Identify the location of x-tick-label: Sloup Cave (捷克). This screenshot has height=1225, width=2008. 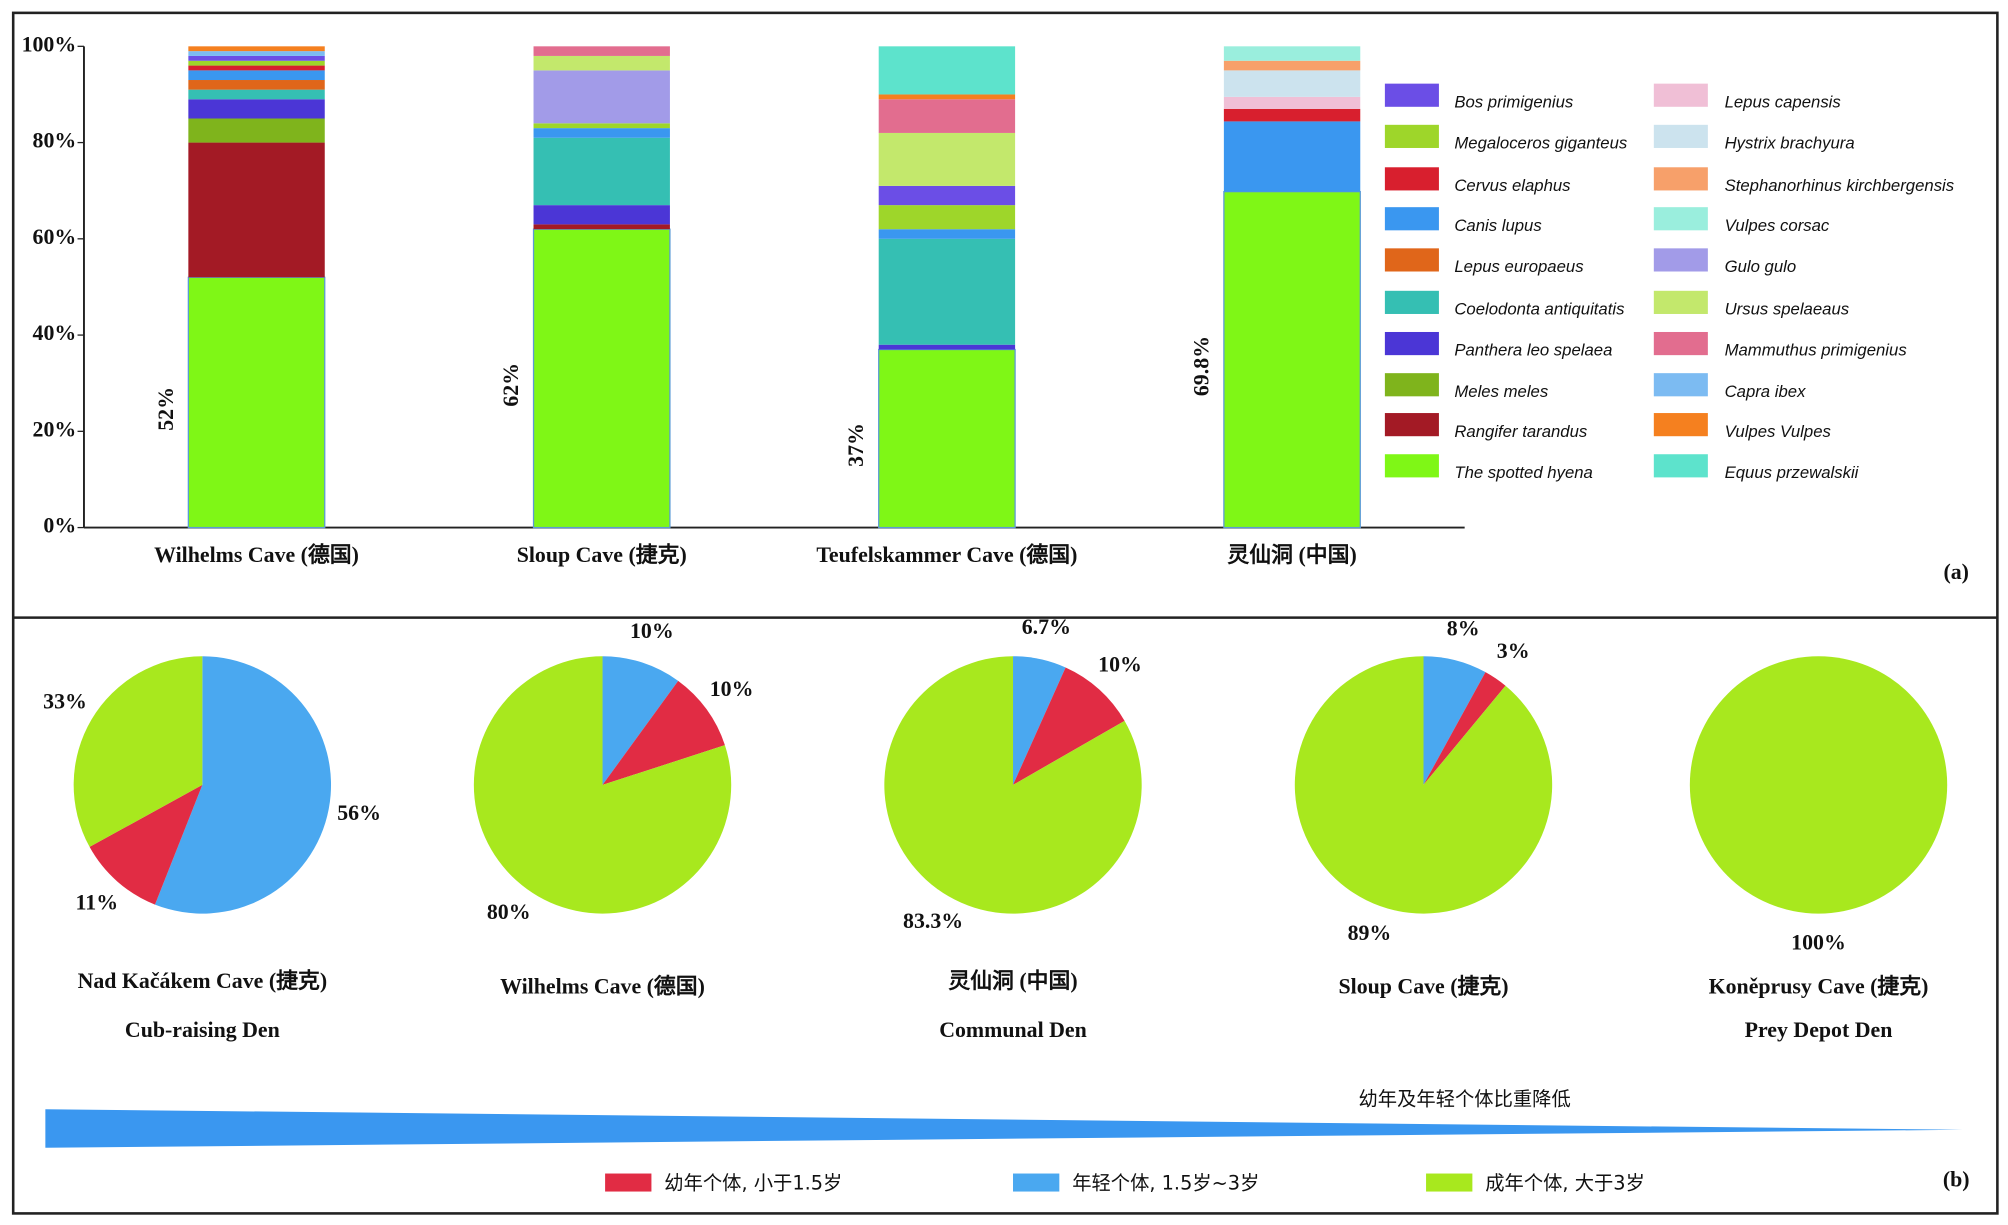
(602, 554).